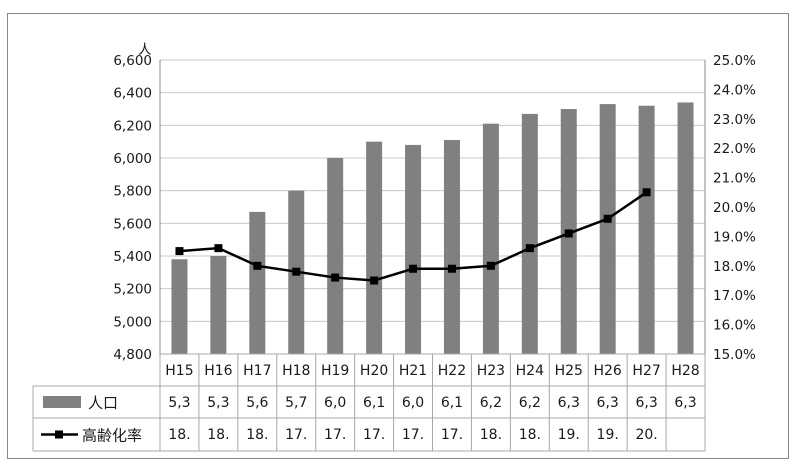 The height and width of the screenshot is (471, 800). What do you see at coordinates (257, 403) in the screenshot?
I see `data-label: 5,6` at bounding box center [257, 403].